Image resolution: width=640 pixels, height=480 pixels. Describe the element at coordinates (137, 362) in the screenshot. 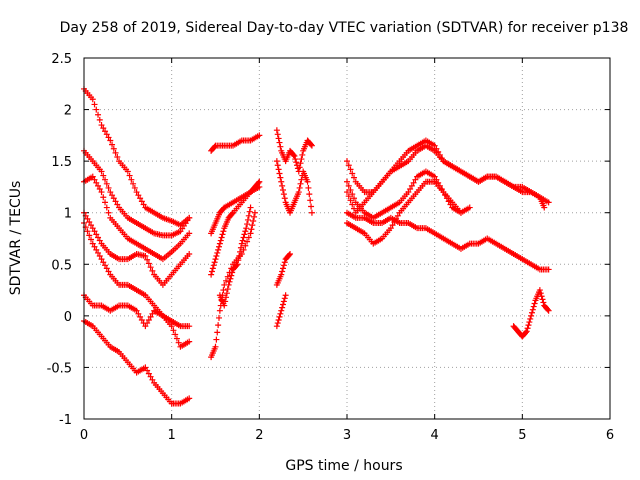

I see `series-track-g` at that location.